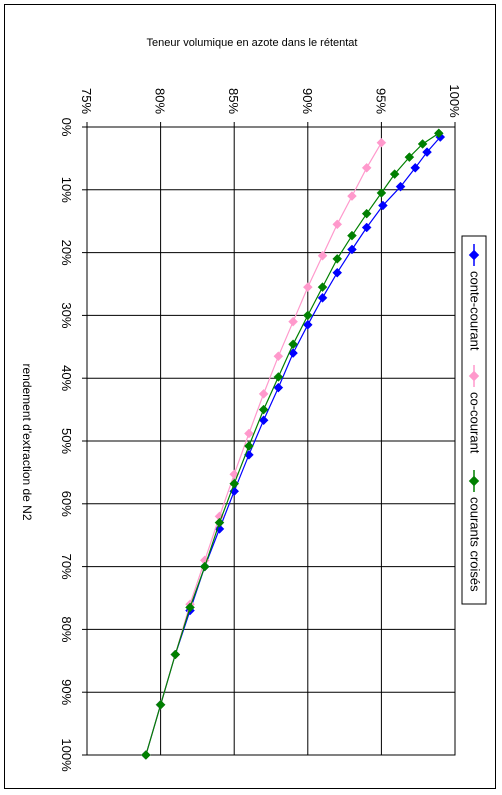 This screenshot has width=502, height=795. Describe the element at coordinates (66, 378) in the screenshot. I see `x-tick-label: 40%` at that location.